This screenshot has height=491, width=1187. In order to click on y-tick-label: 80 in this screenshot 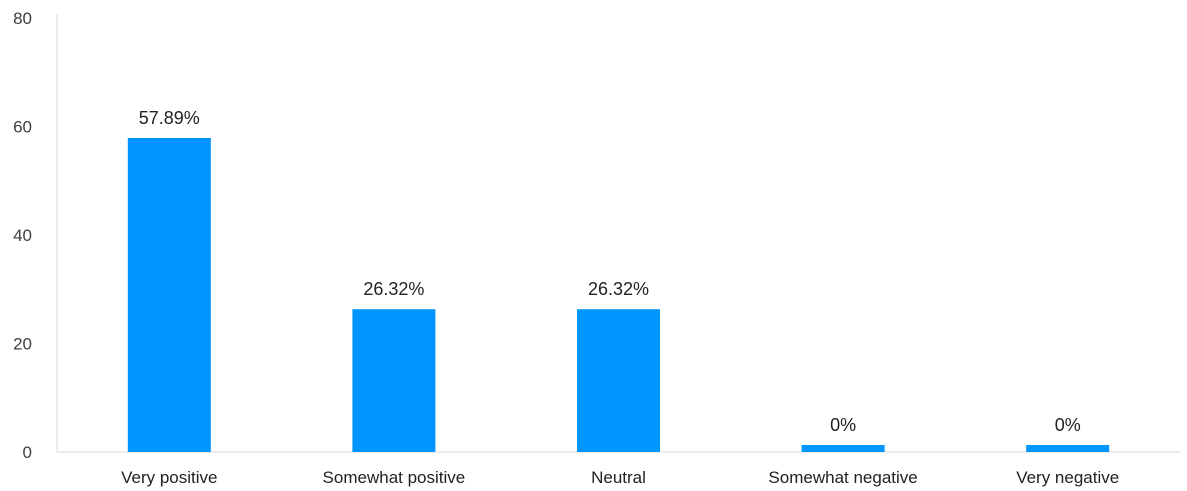, I will do `click(22, 18)`.